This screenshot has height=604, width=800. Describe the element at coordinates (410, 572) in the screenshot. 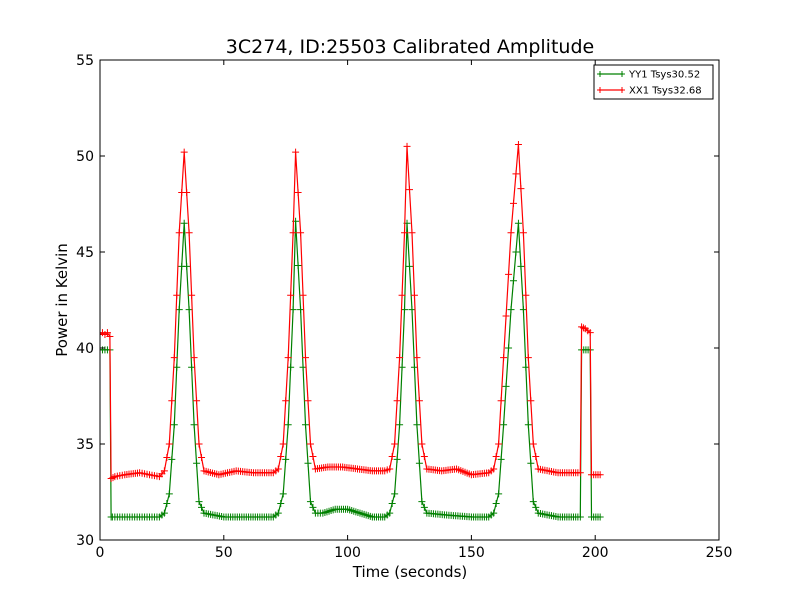

I see `x-axis-label: Time (seconds)` at that location.